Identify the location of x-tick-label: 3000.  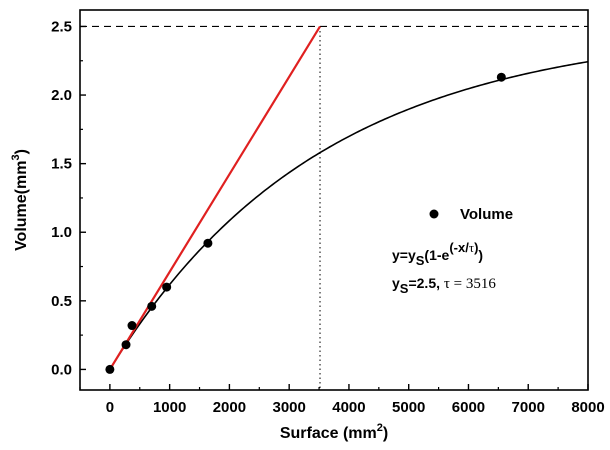
(288, 407).